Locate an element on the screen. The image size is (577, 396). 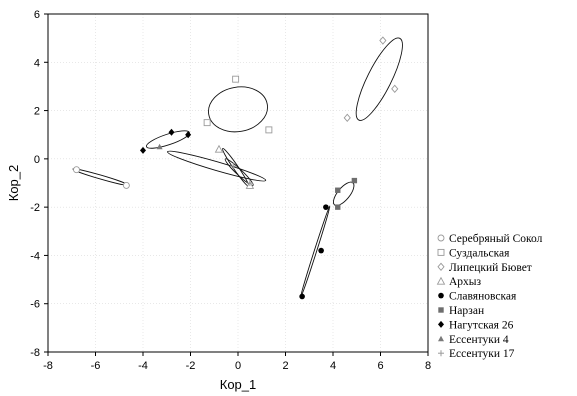
y-tick-label: 6 is located at coordinates (37, 15).